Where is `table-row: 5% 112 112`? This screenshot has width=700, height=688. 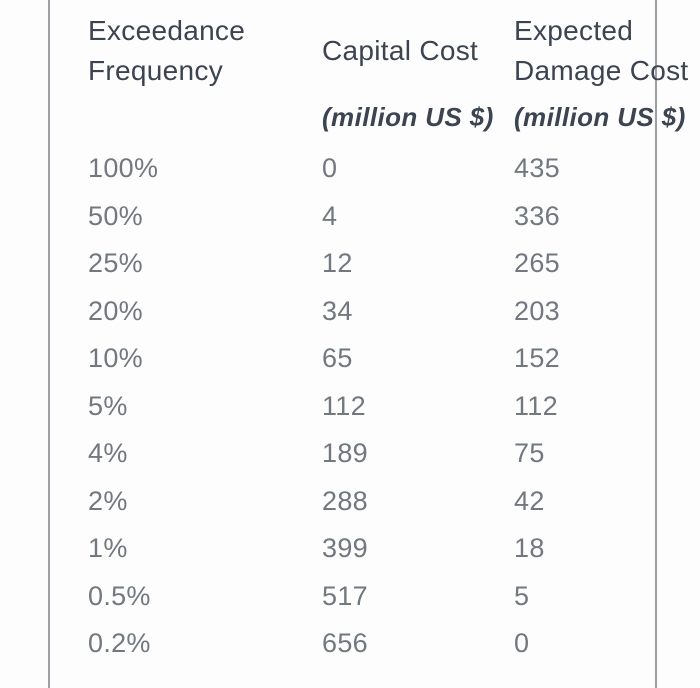
table-row: 5% 112 112 is located at coordinates (394, 407).